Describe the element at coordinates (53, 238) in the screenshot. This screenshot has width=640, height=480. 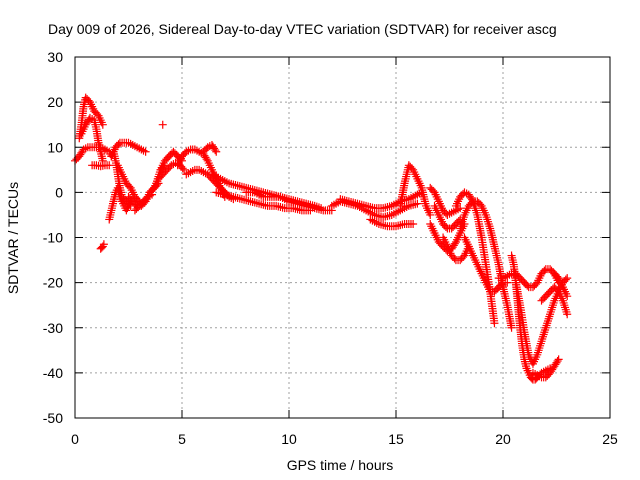
I see `y-tick-label: -10` at that location.